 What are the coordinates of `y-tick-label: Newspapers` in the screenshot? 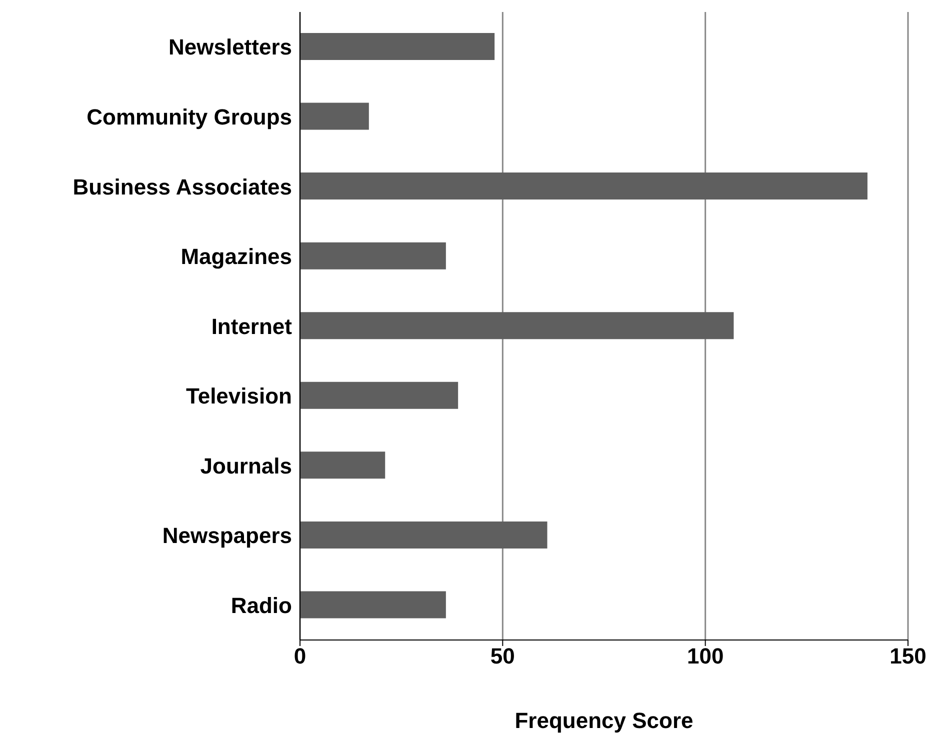 It's located at (227, 535).